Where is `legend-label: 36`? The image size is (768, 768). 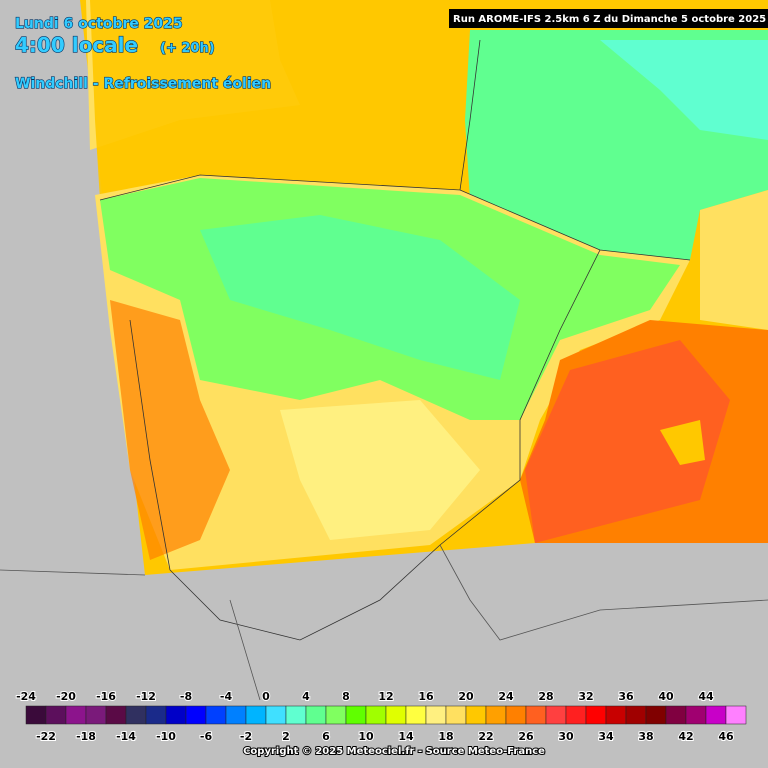
legend-label: 36 is located at coordinates (626, 696).